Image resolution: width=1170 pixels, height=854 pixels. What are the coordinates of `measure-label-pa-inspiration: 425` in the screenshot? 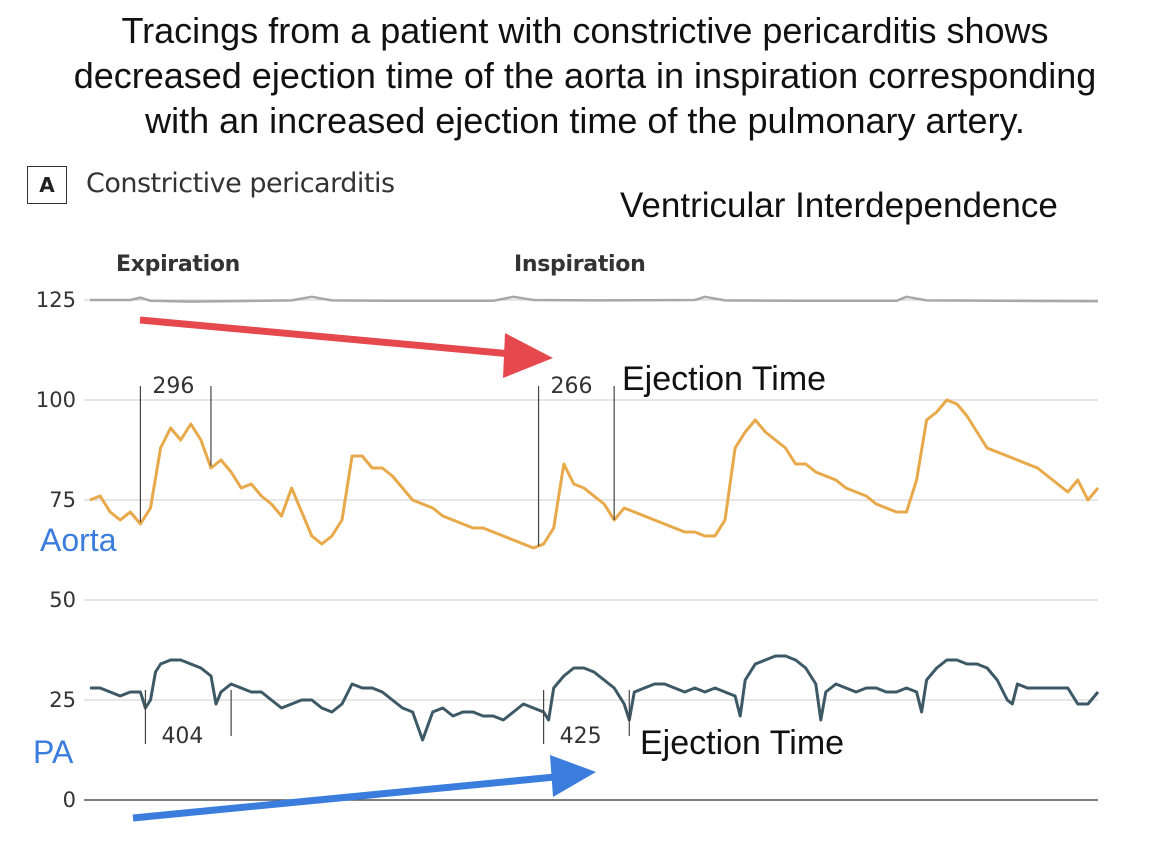 It's located at (581, 736).